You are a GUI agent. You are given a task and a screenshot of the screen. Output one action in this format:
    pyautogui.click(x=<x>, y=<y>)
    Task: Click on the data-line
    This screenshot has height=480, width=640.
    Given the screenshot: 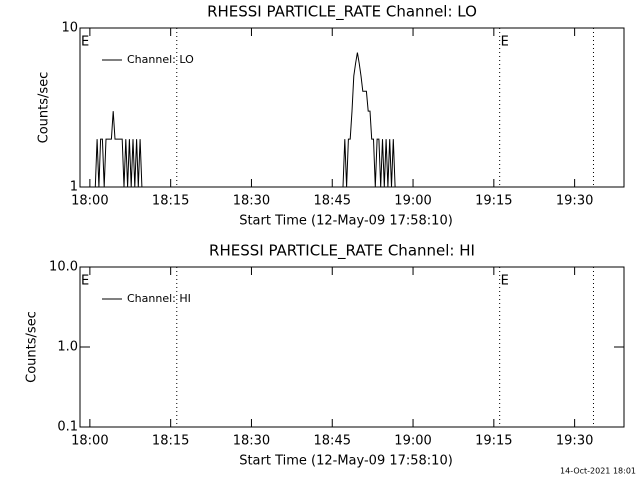 What is the action you would take?
    pyautogui.click(x=245, y=120)
    